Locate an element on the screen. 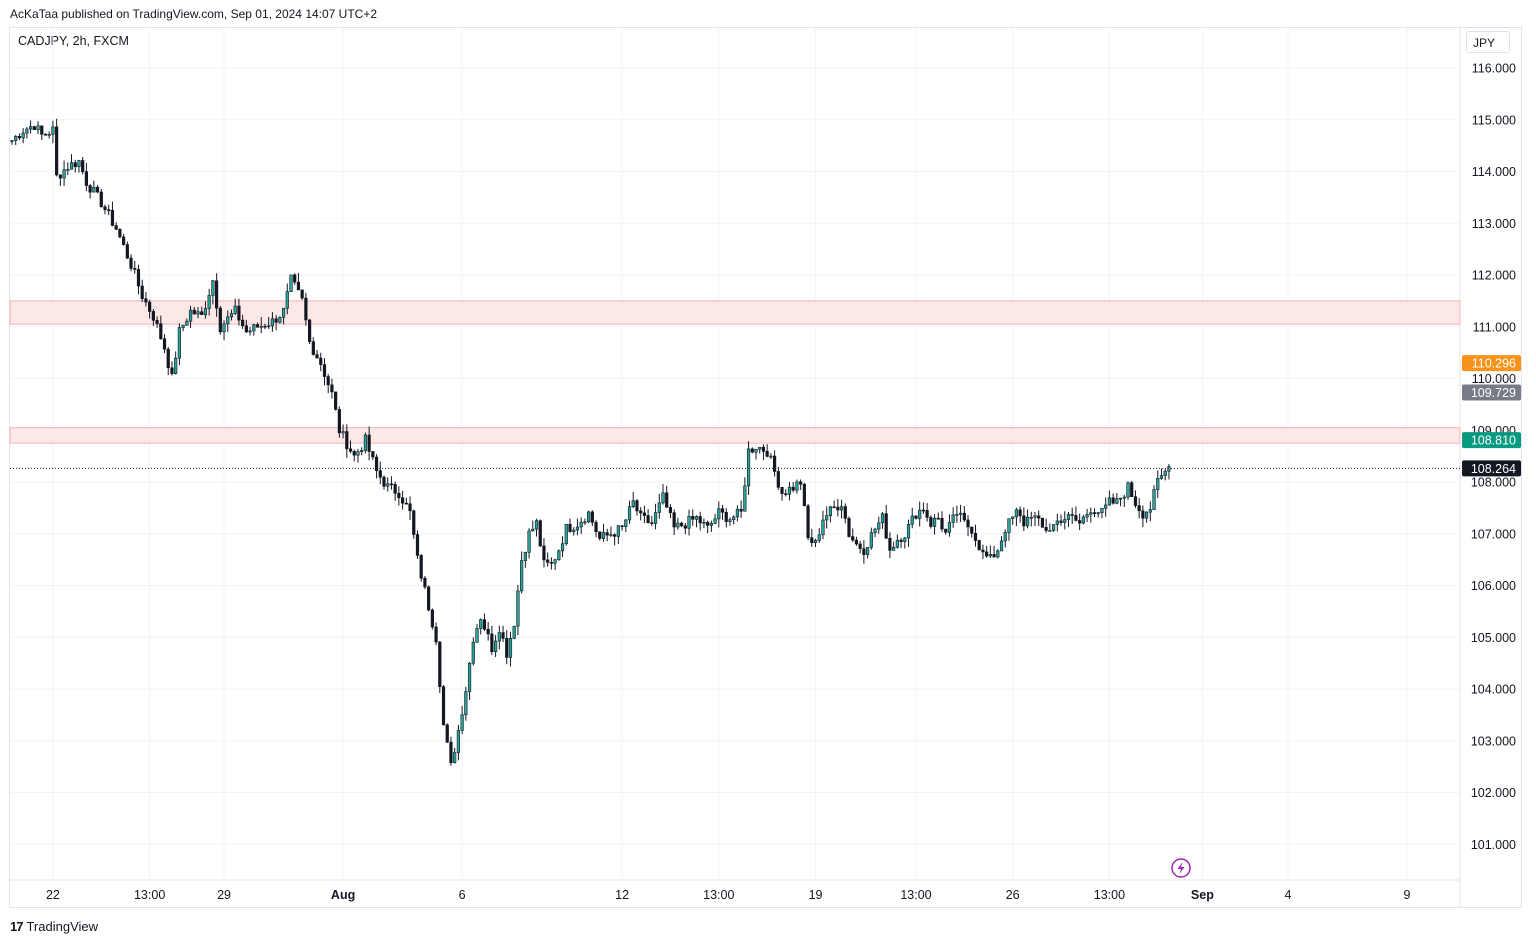  currency-button: JPY is located at coordinates (1488, 42).